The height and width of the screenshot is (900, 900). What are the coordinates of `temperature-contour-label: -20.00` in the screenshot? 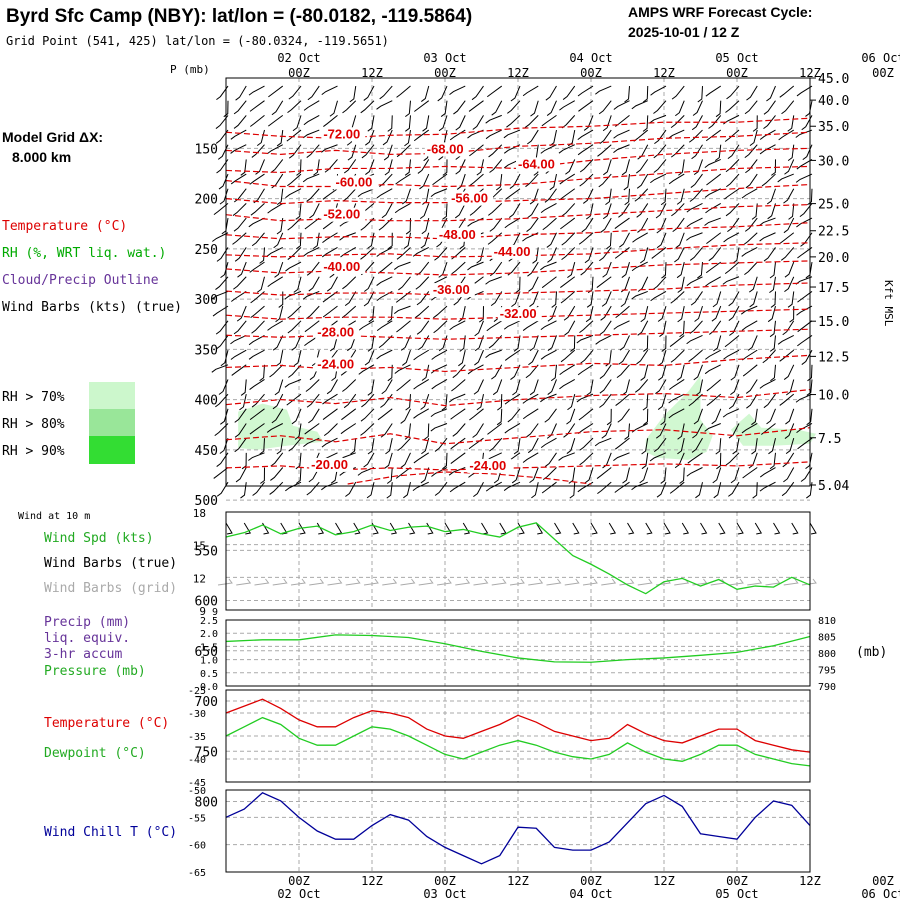 It's located at (329, 464).